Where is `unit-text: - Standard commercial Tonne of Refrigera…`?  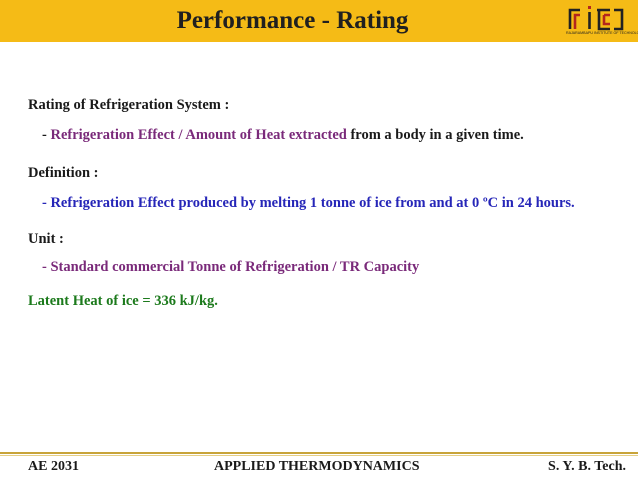
unit-text: - Standard commercial Tonne of Refrigera… is located at coordinates (231, 267).